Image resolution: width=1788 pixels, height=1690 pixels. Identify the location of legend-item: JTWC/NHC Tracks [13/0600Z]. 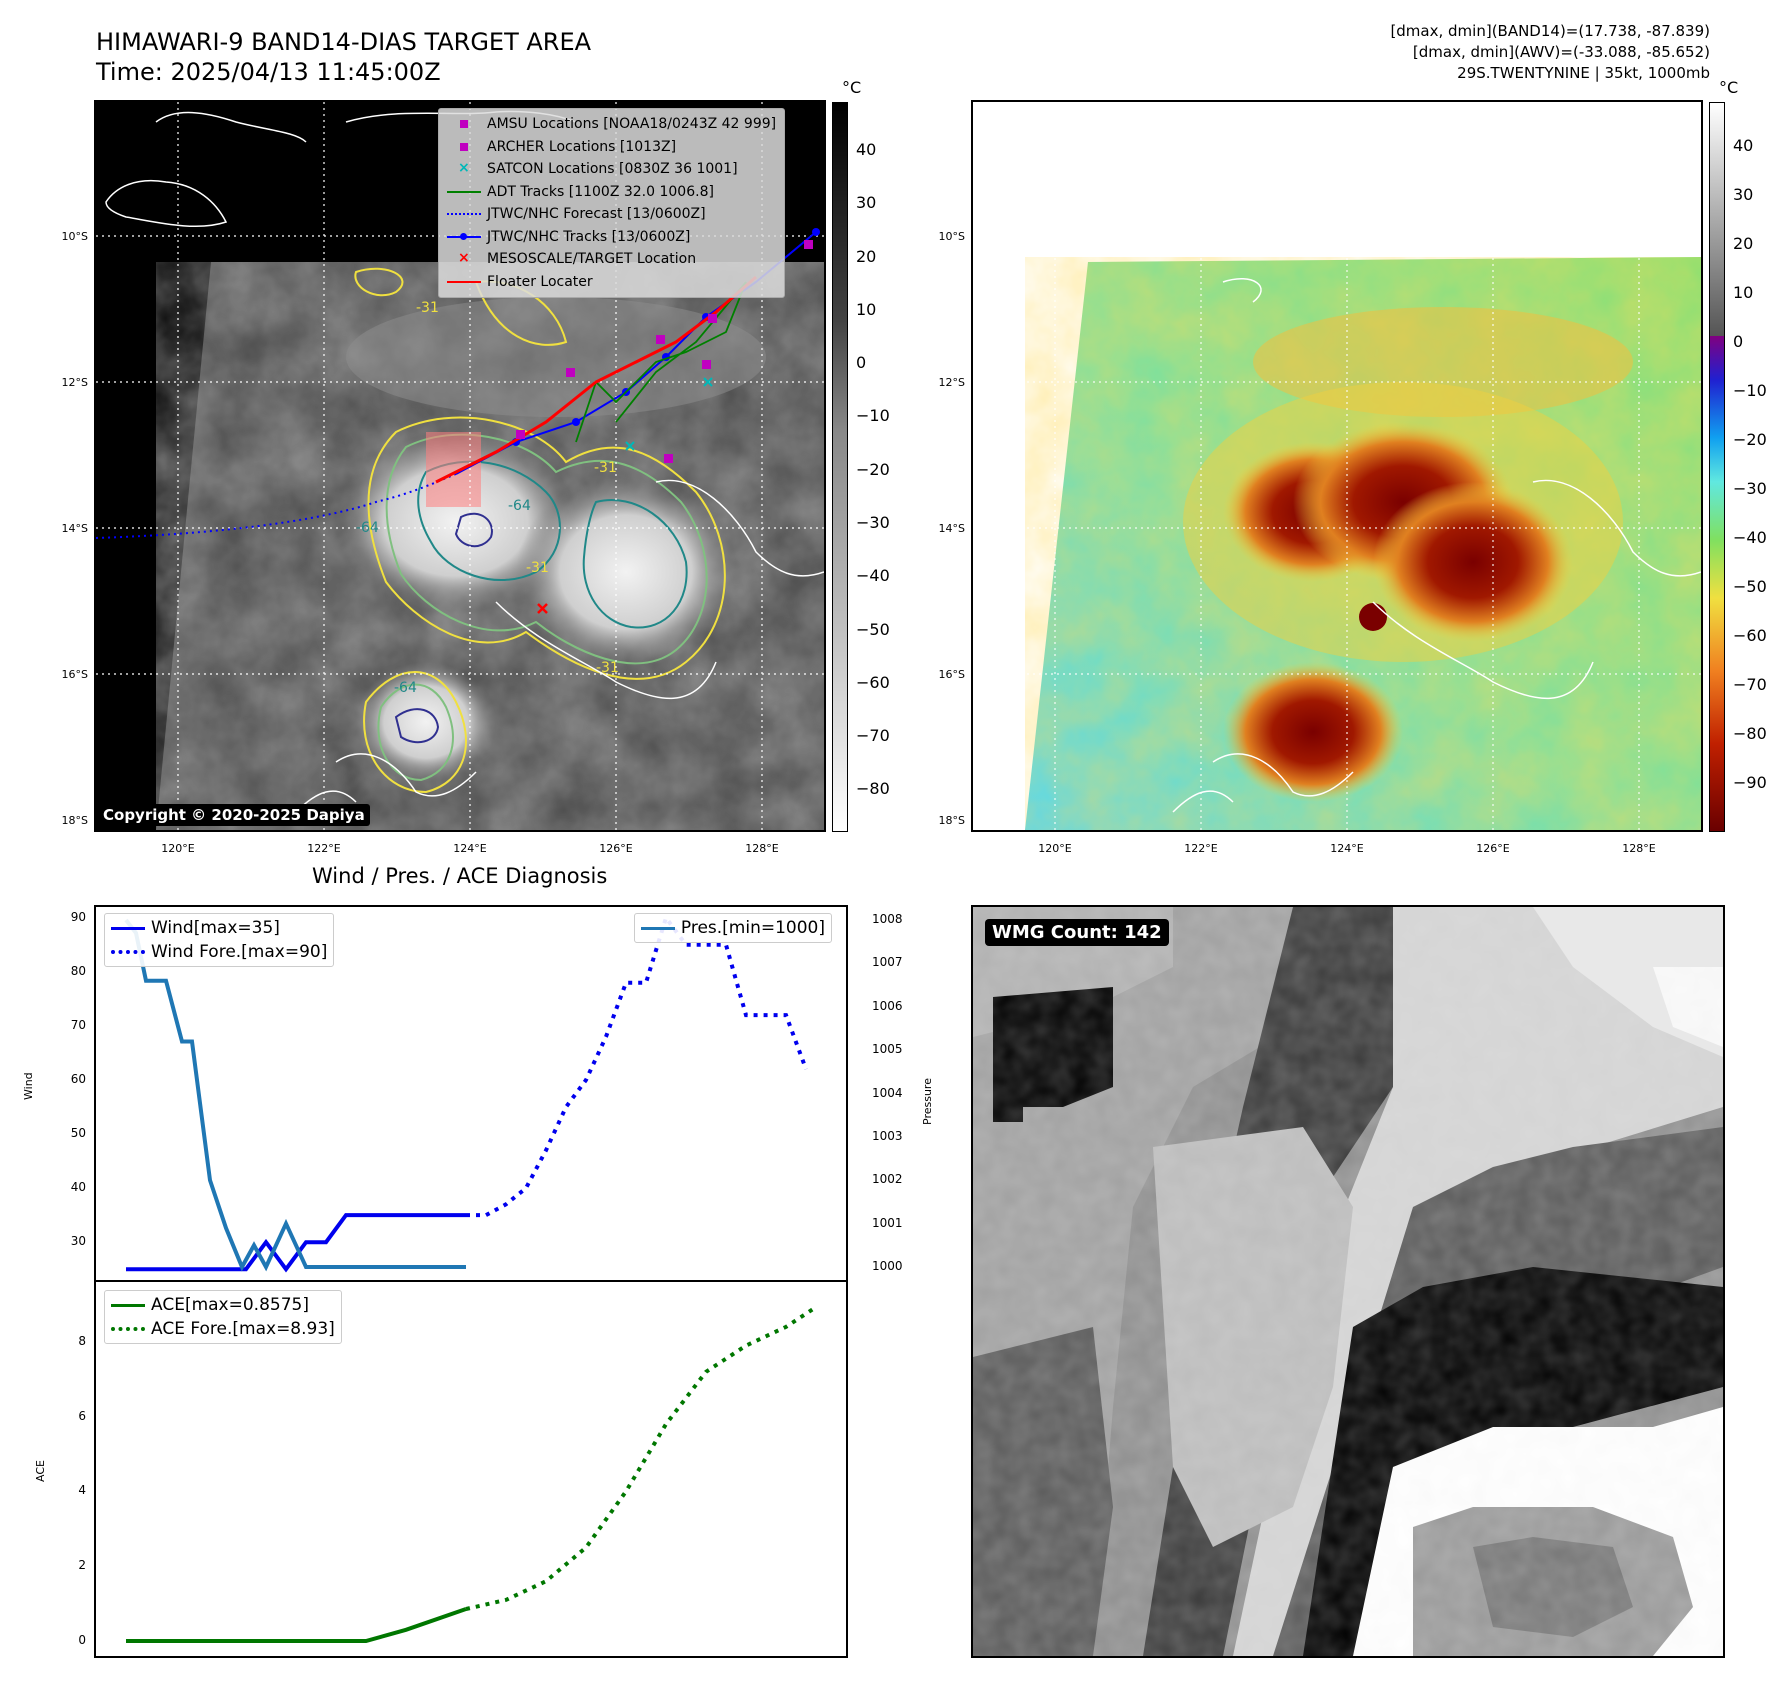
(611, 237).